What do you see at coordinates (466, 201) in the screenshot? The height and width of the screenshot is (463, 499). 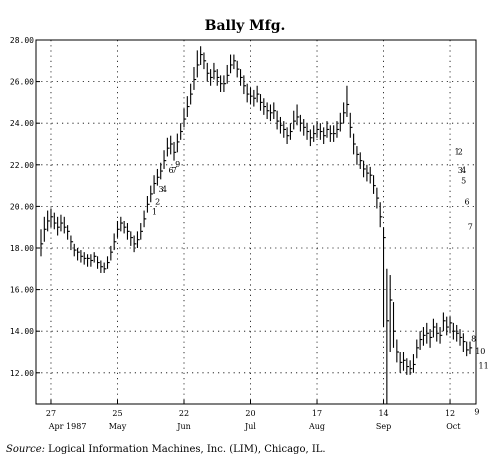 I see `annotation-label: 6` at bounding box center [466, 201].